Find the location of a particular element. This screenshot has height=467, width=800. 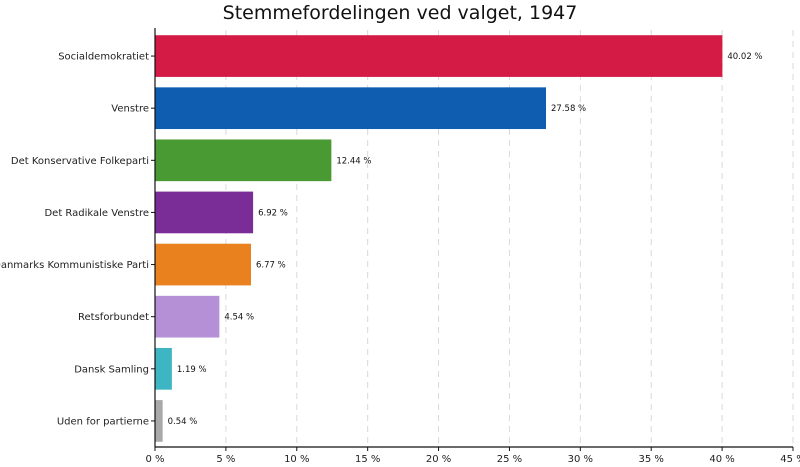

x-tick-label: 30 % is located at coordinates (580, 459).